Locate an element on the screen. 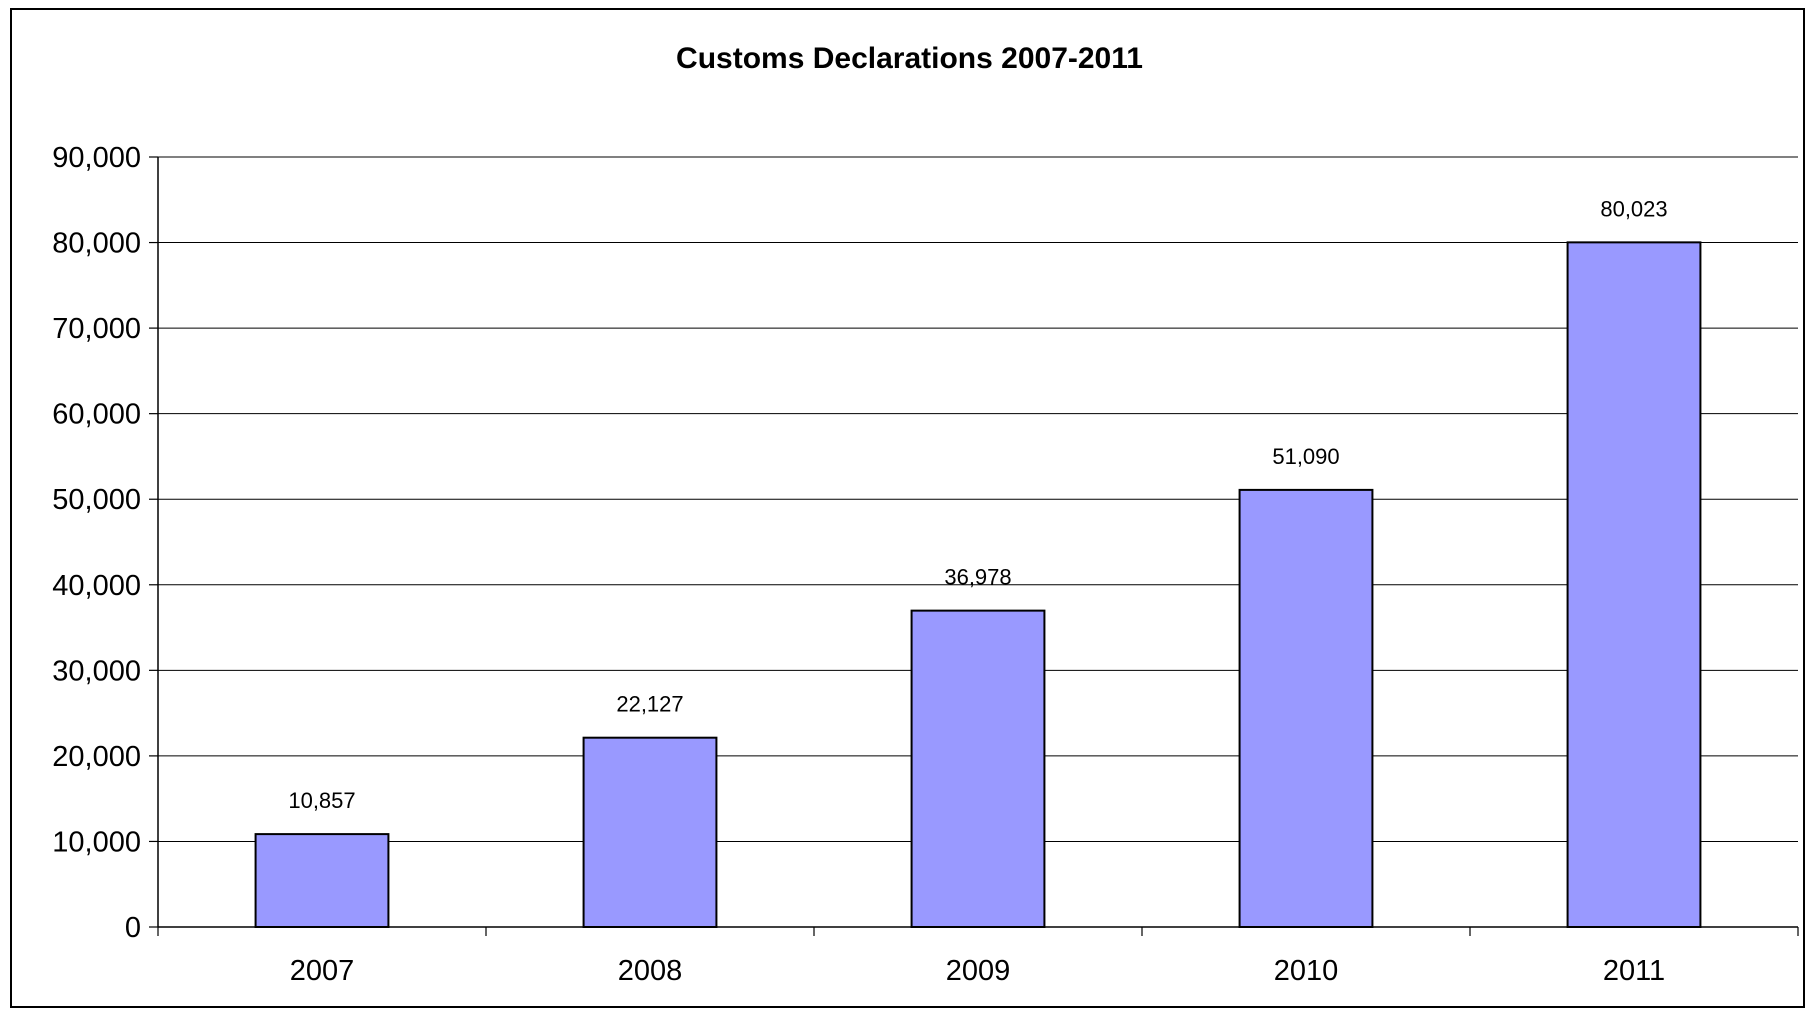 This screenshot has height=1014, width=1813. bar-2008 is located at coordinates (650, 832).